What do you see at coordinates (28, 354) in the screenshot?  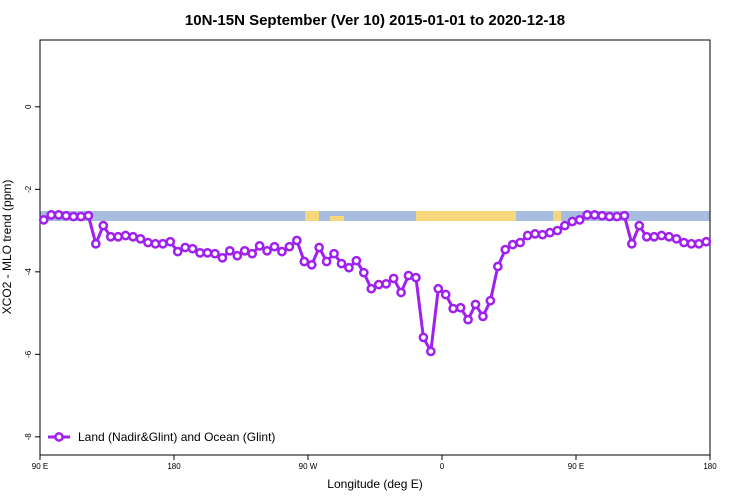 I see `y-tick-label: -6` at bounding box center [28, 354].